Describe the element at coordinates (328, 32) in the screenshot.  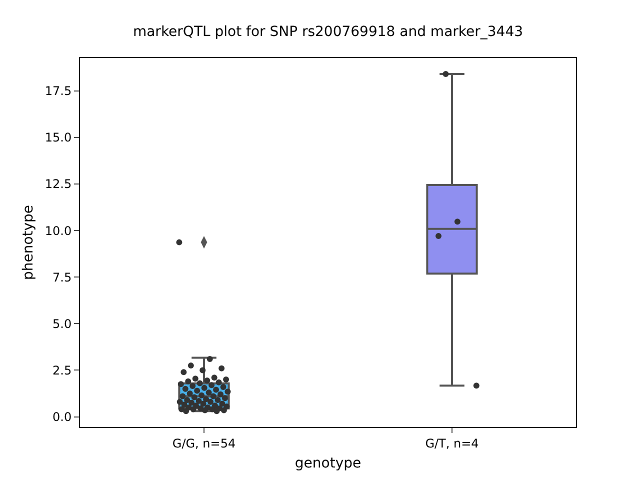
I see `chart-title: markerQTL plot for SNP rs200769918 and marker_3443` at that location.